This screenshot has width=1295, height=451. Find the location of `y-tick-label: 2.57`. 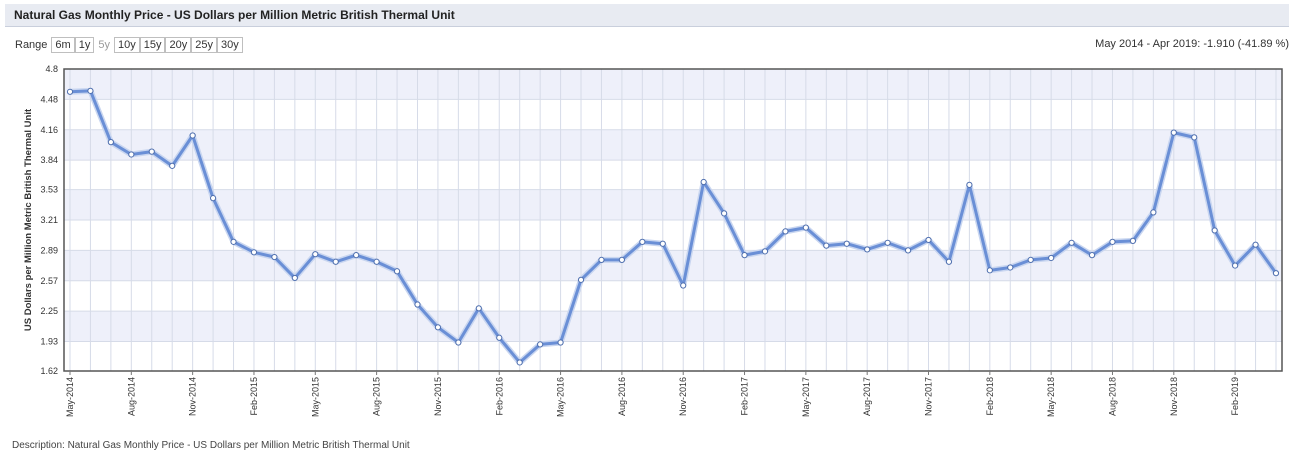

y-tick-label: 2.57 is located at coordinates (49, 281).